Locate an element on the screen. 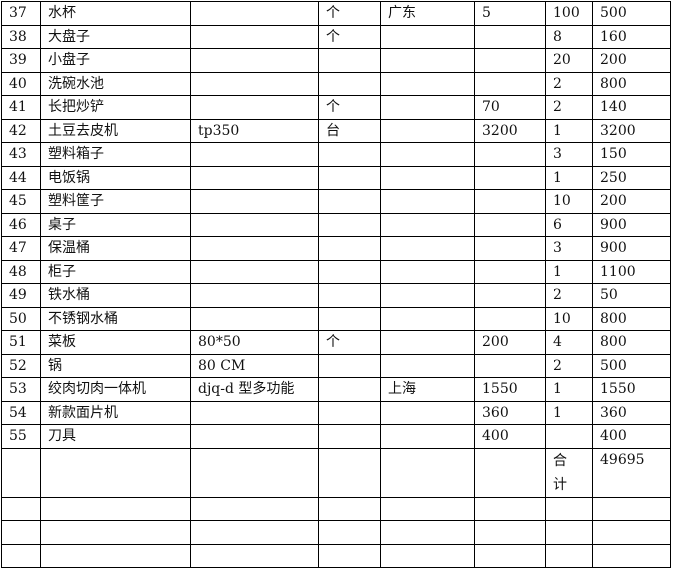 The height and width of the screenshot is (581, 673). table-row: 51 菜板 80*50 个 200 4 800 is located at coordinates (336, 342).